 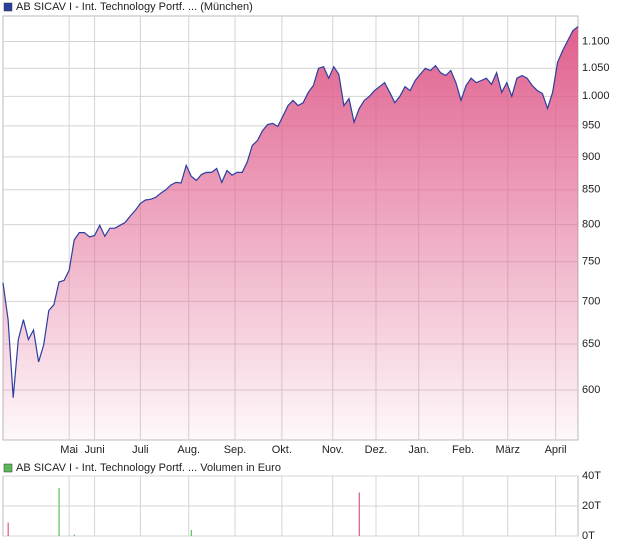 I want to click on y-tick-label: 1.000, so click(x=596, y=96).